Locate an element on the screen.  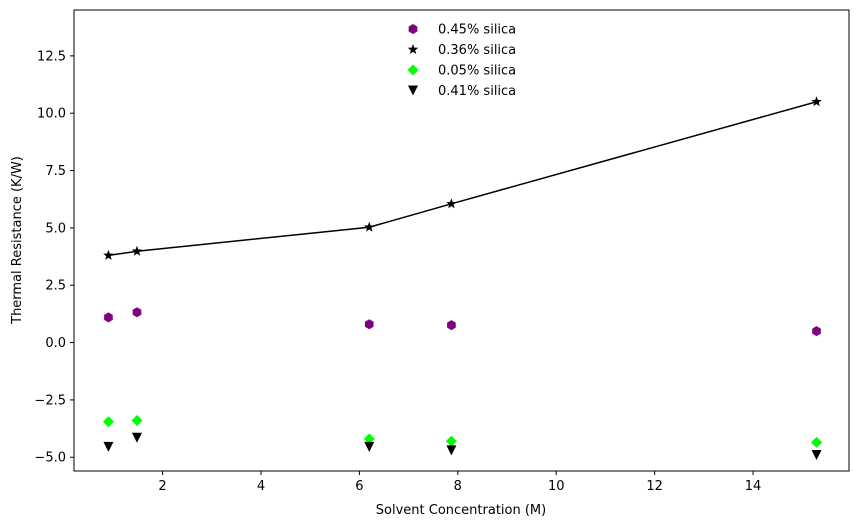
x-axis-label: Solvent Concentration (M) is located at coordinates (461, 510).